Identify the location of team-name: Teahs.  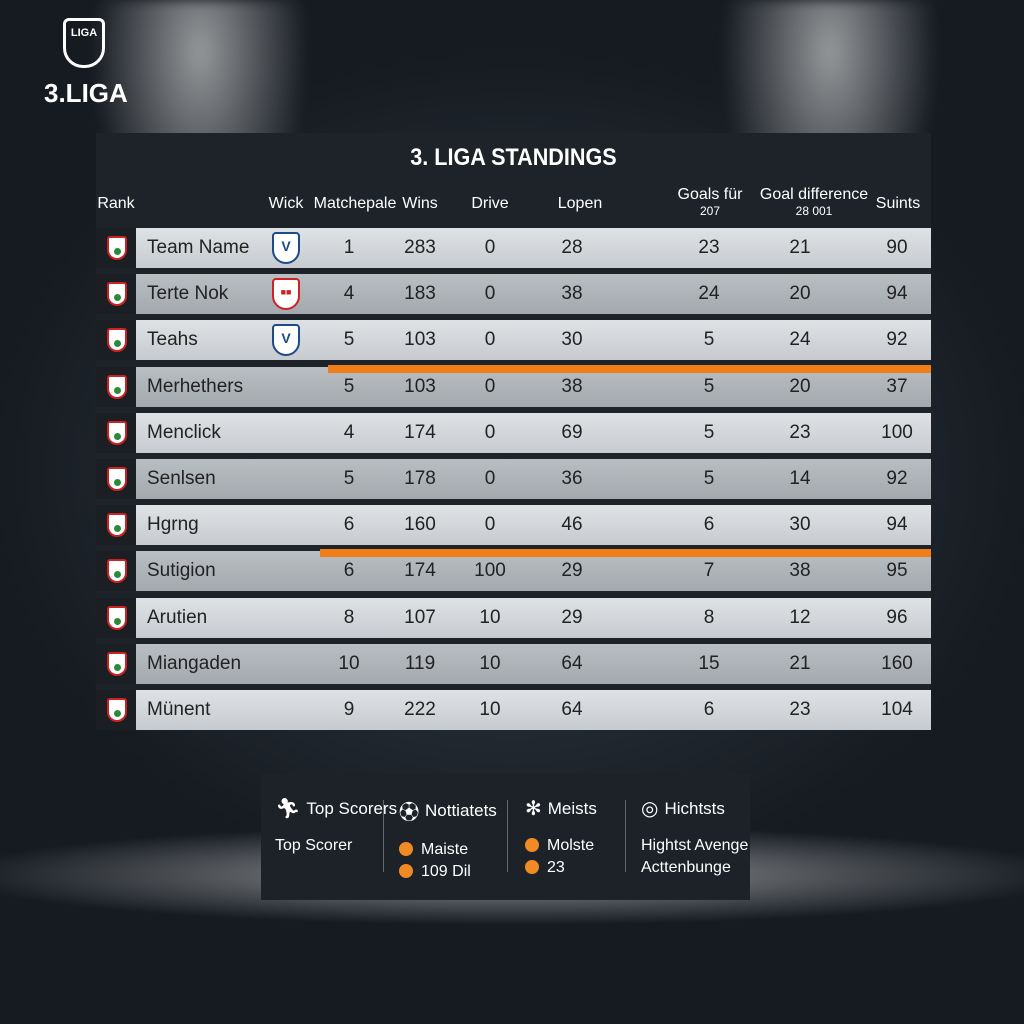
(172, 340).